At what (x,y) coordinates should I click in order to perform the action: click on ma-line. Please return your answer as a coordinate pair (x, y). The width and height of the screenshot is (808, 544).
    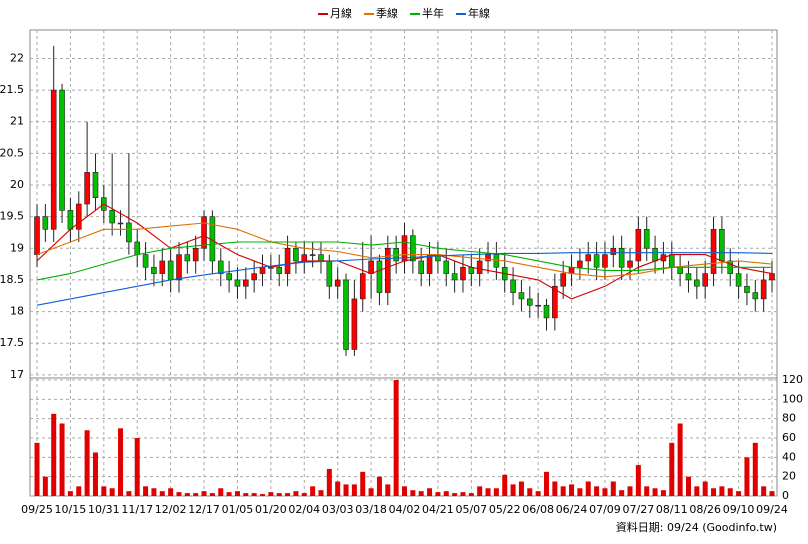
    Looking at the image, I should click on (404, 261).